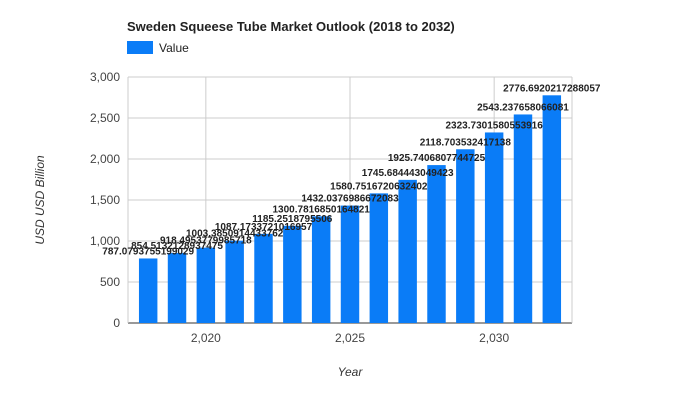 The height and width of the screenshot is (400, 700). I want to click on x-tick-label: 2,020, so click(206, 338).